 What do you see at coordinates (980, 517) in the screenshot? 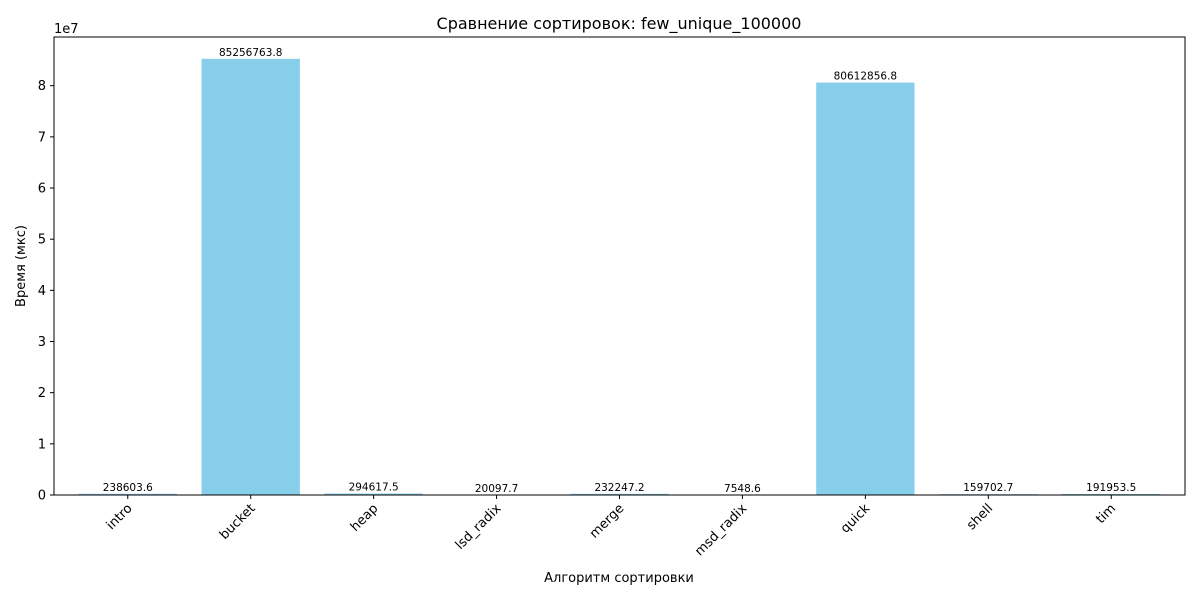
I see `x-tick-label-shell: shell` at bounding box center [980, 517].